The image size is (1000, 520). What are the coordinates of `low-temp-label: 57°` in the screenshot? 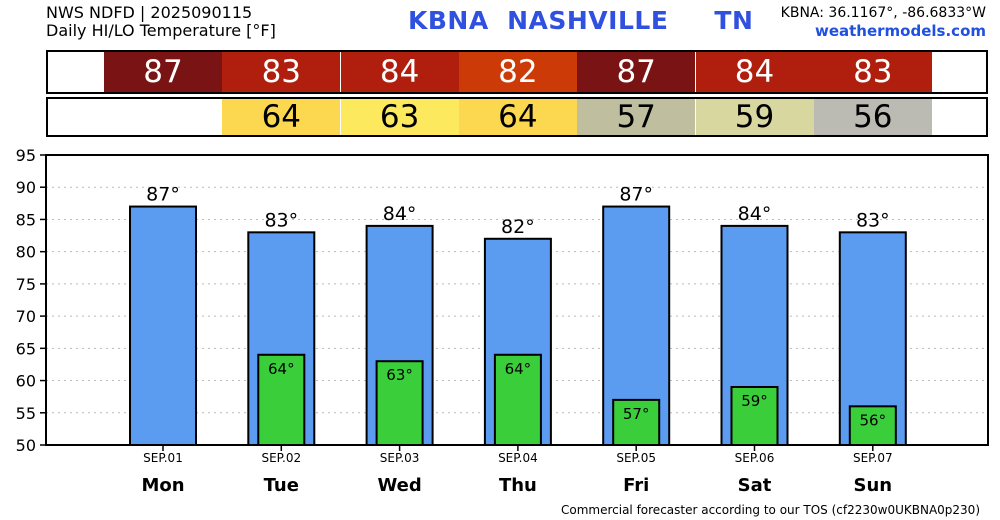 It's located at (636, 414).